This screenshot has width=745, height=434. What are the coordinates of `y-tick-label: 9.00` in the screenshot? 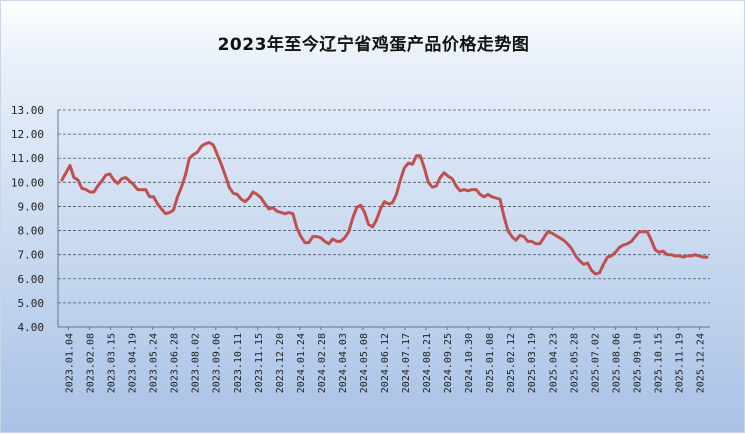 It's located at (31, 206).